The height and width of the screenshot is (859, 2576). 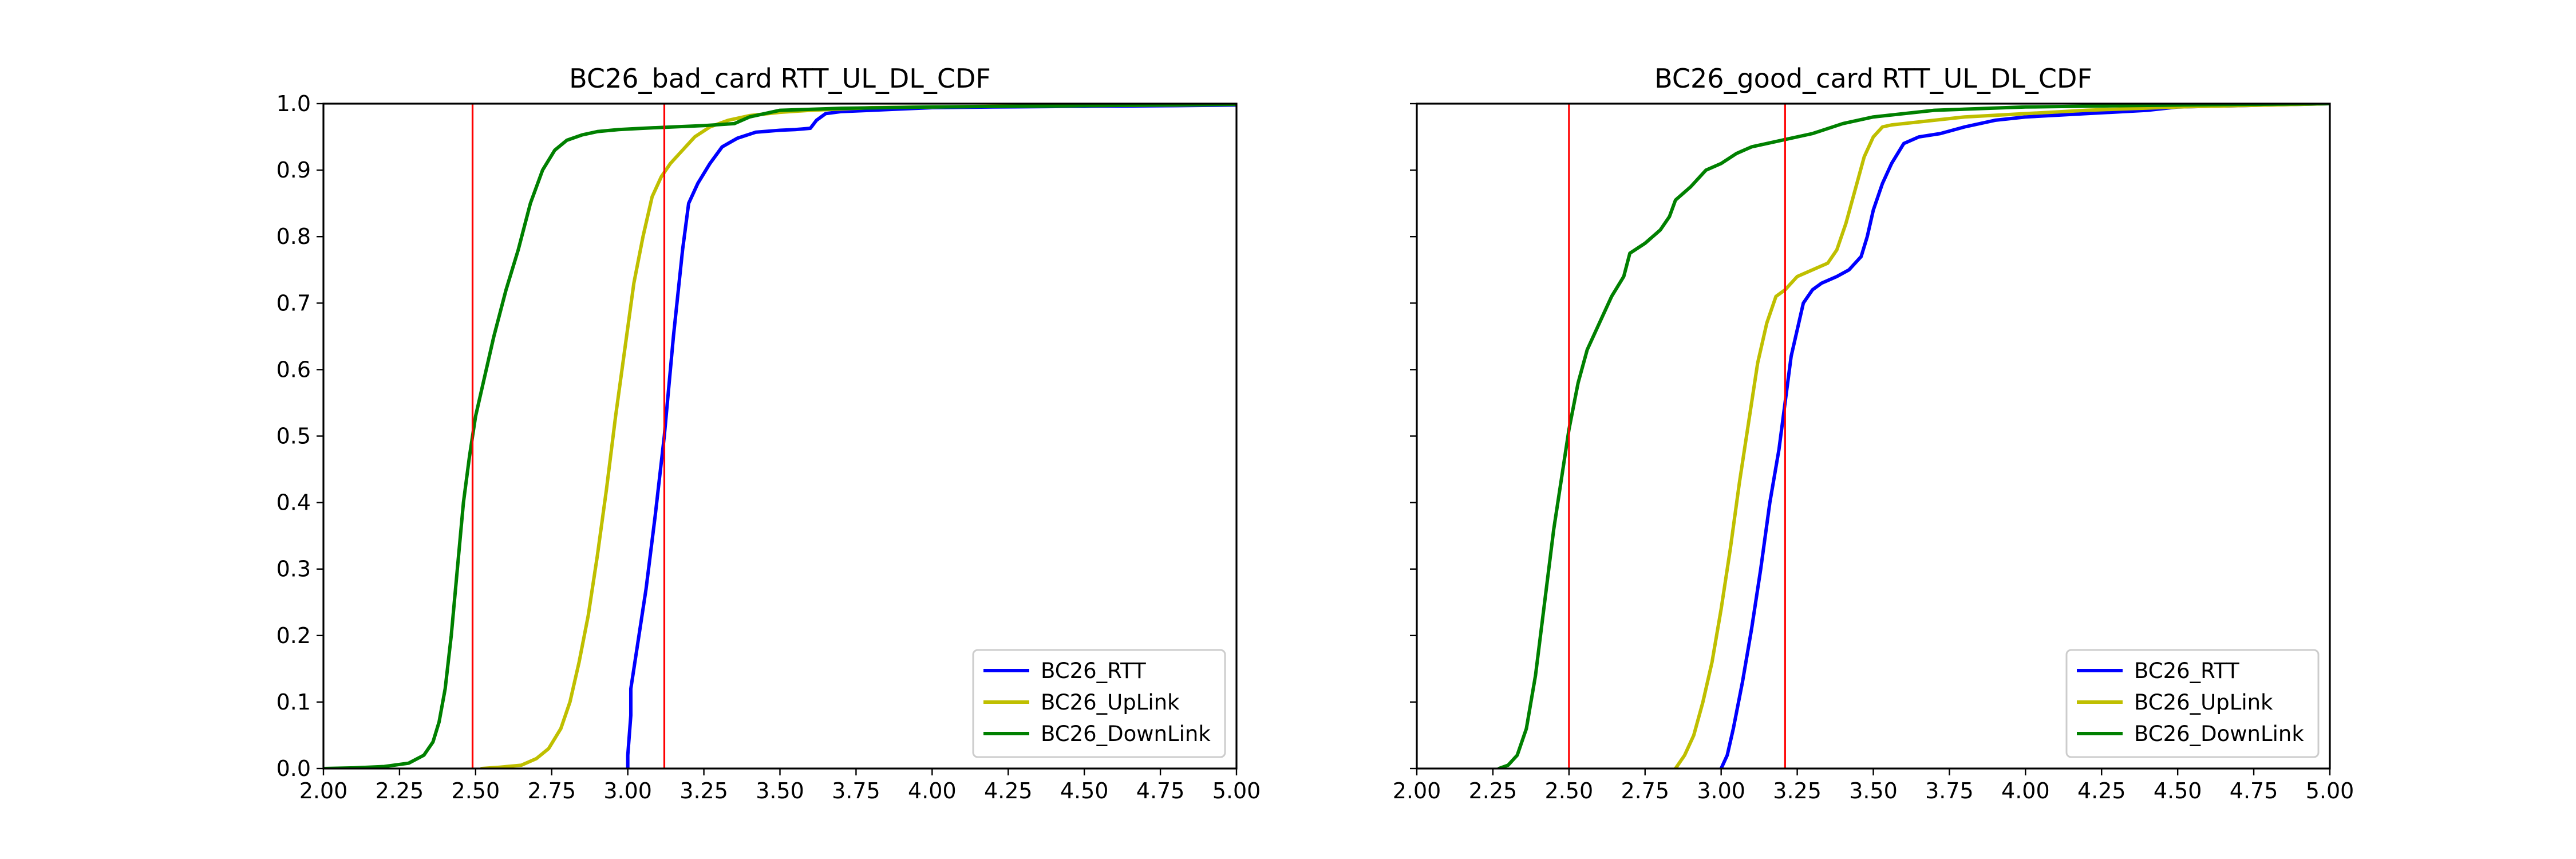 I want to click on y-tick-label: 0.2, so click(x=293, y=635).